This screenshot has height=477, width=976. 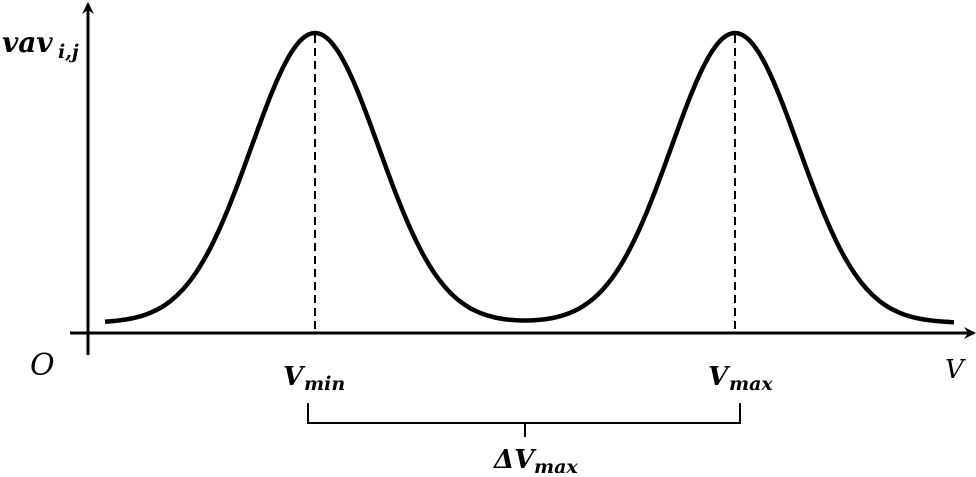 What do you see at coordinates (751, 384) in the screenshot?
I see `v-max-subscript: max` at bounding box center [751, 384].